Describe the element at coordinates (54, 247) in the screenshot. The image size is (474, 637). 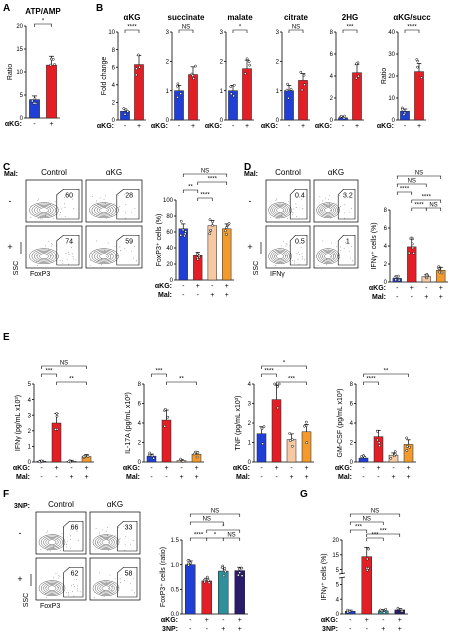
I see `flow-plot` at that location.